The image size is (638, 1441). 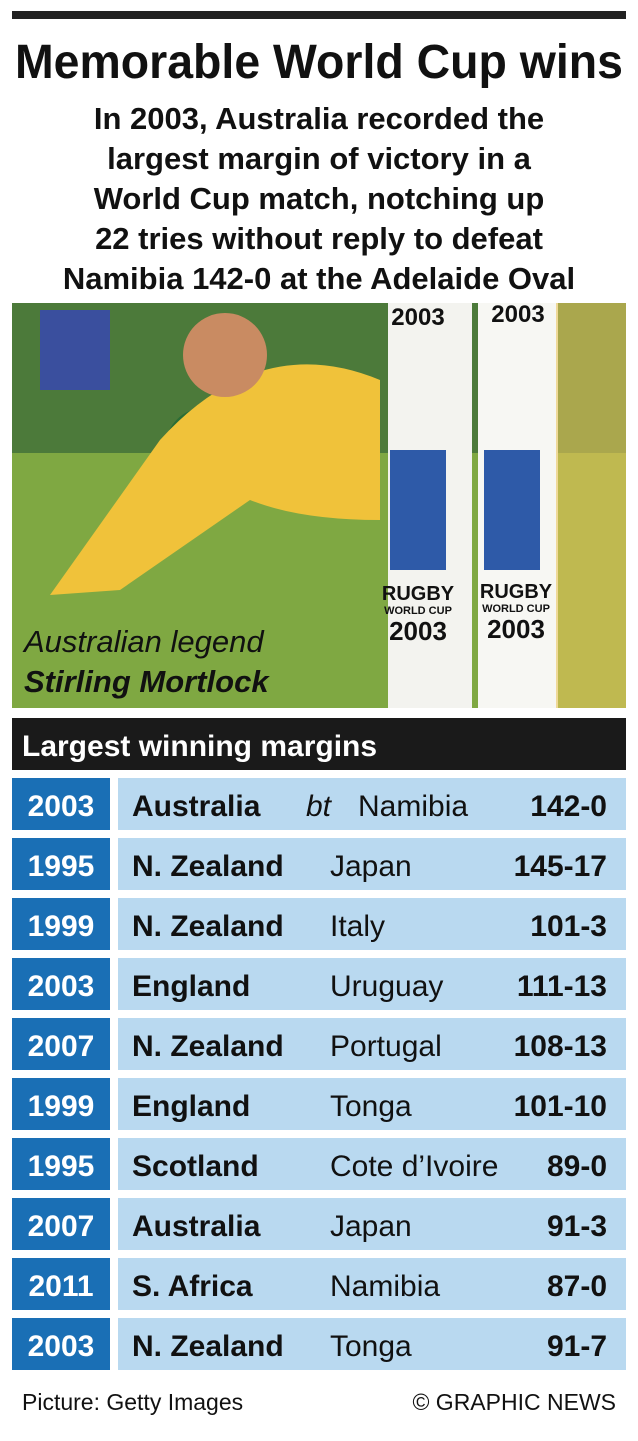 I want to click on score: 145-17, so click(x=560, y=866).